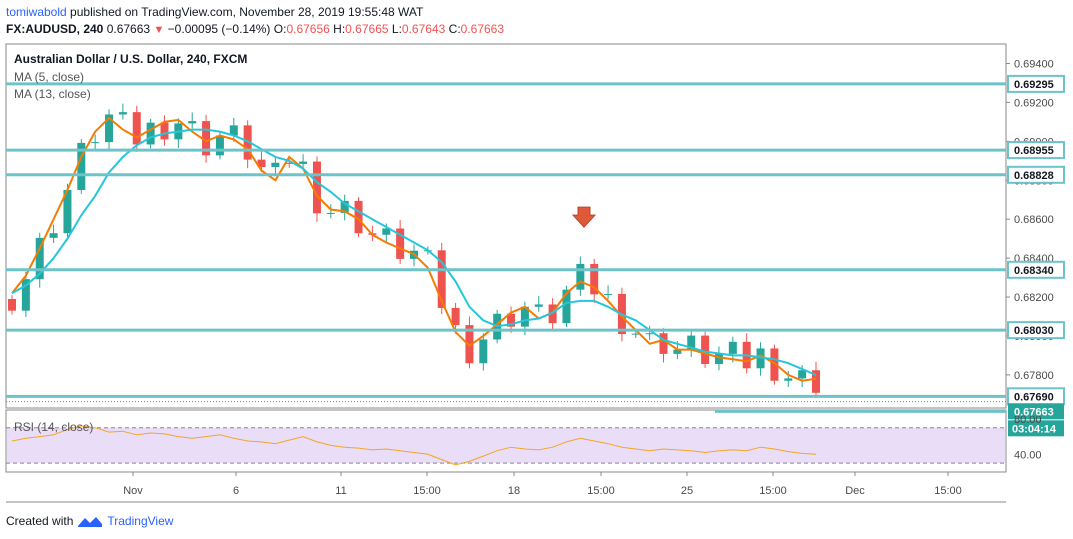 The height and width of the screenshot is (539, 1073). Describe the element at coordinates (687, 491) in the screenshot. I see `x-tick-label: 25` at that location.